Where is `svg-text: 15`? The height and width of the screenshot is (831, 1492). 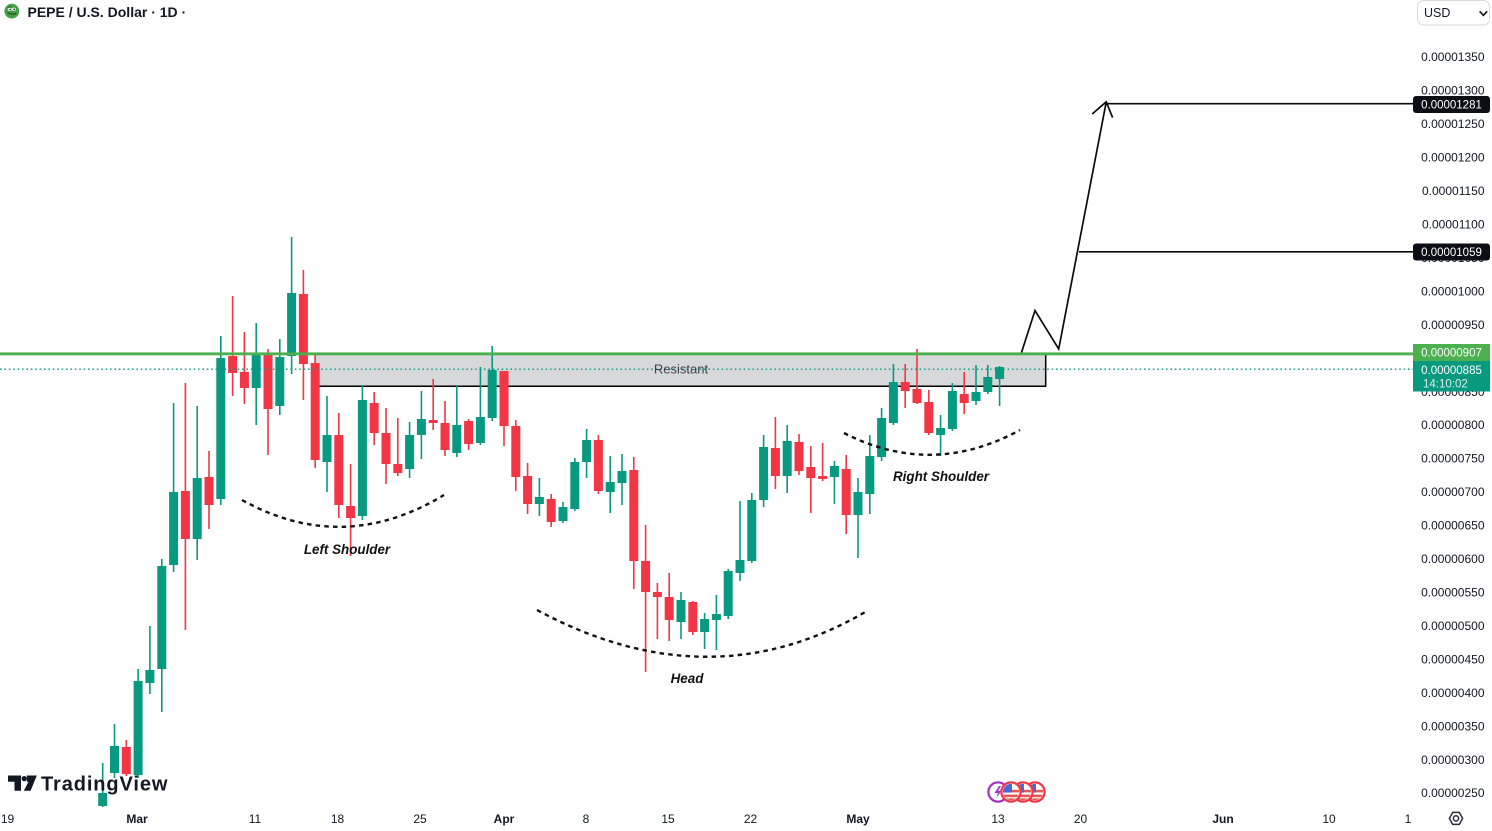
svg-text: 15 is located at coordinates (668, 819).